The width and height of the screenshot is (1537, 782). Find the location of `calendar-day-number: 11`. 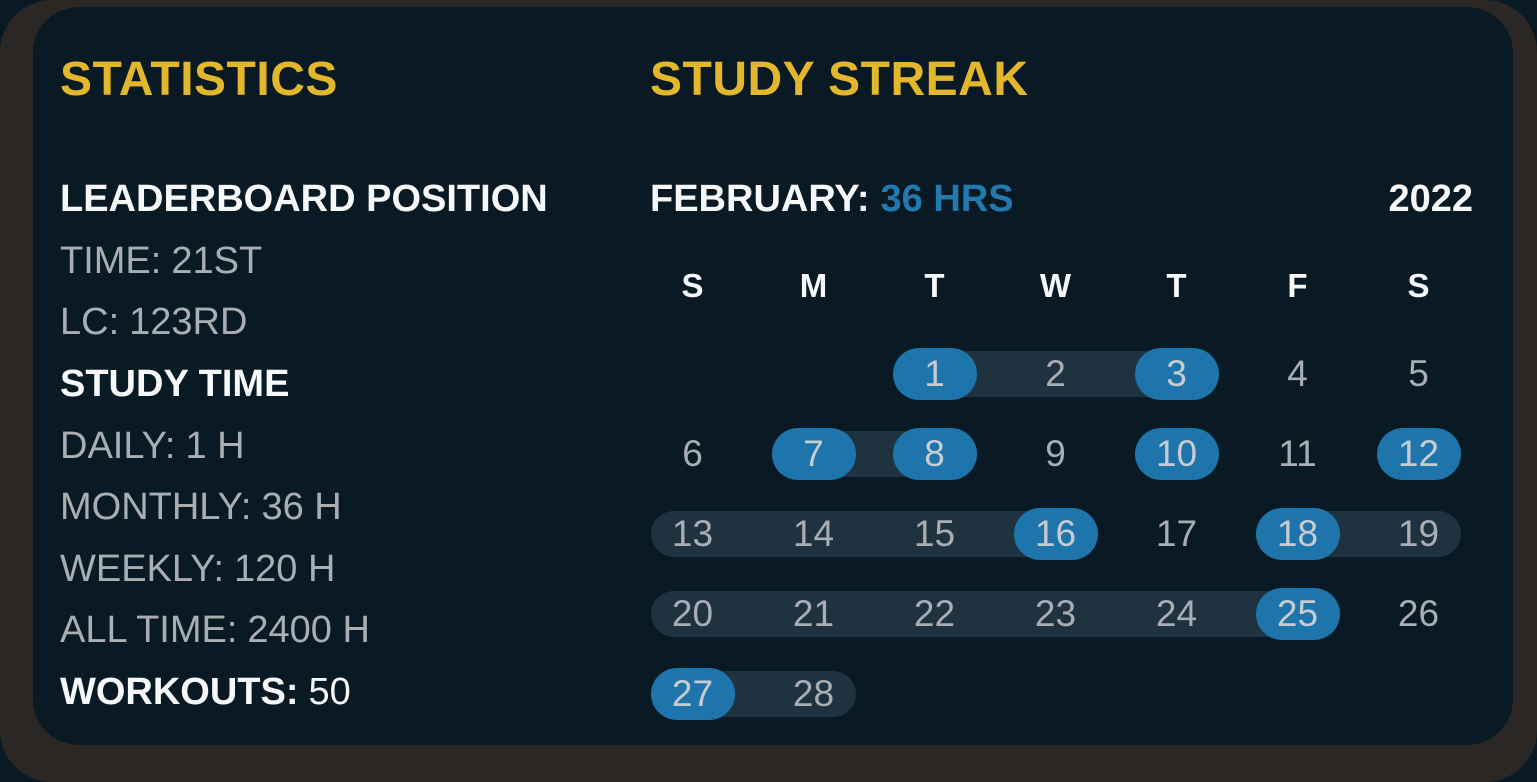

calendar-day-number: 11 is located at coordinates (1297, 453).